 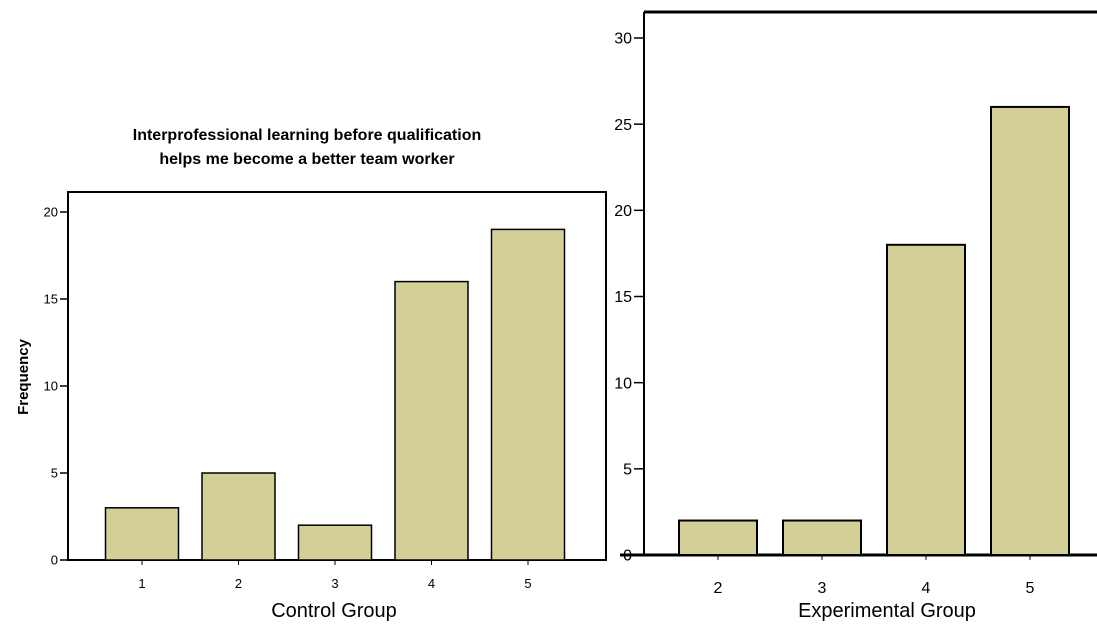 I want to click on x-tick-label: 1, so click(x=141, y=583).